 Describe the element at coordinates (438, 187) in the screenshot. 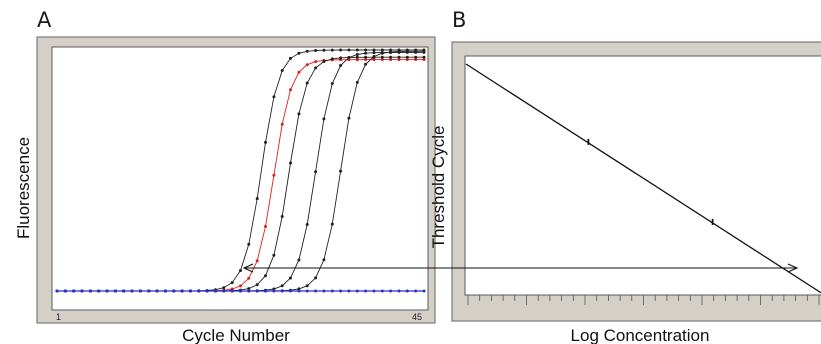

I see `y-axis-title-b: Threshold Cycle` at that location.